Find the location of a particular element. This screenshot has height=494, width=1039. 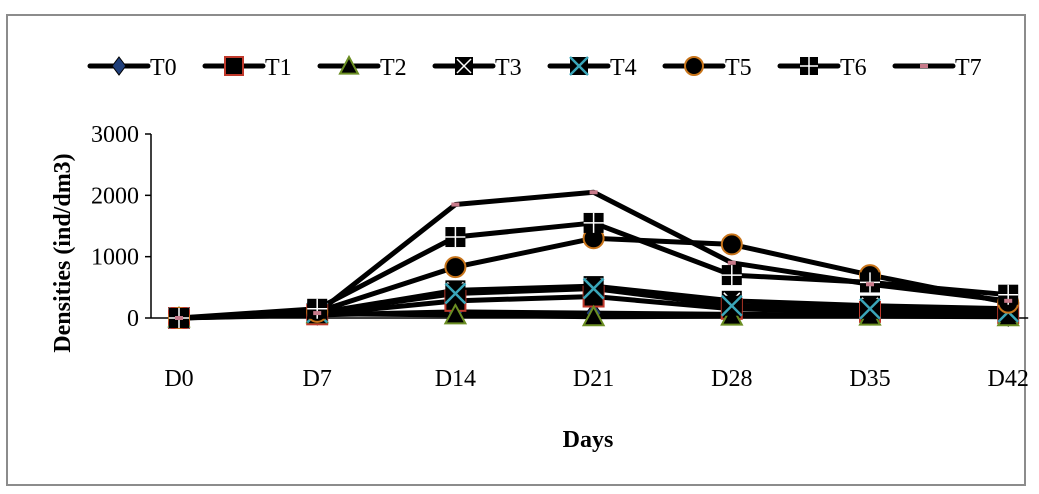

y-tick-label: 0 is located at coordinates (133, 319).